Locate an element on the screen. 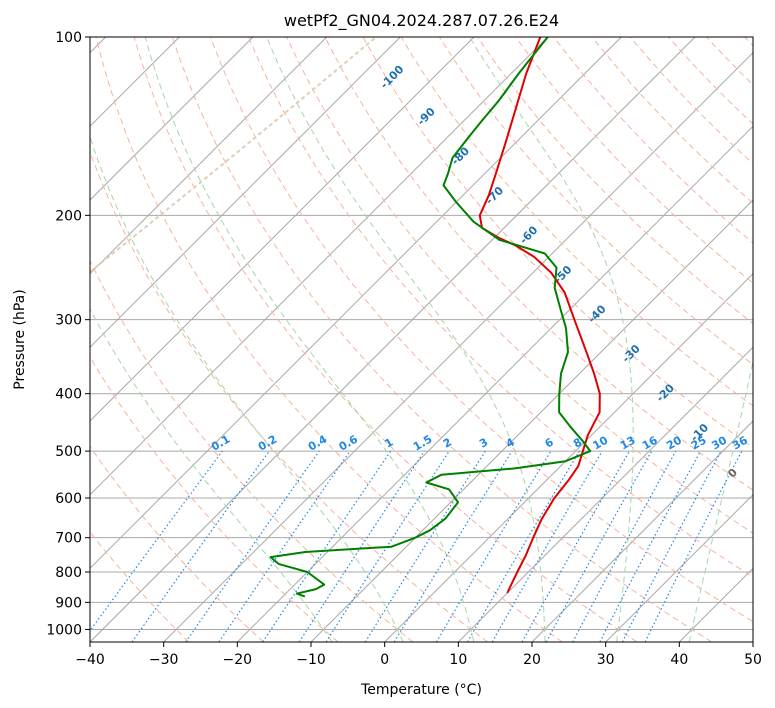 The height and width of the screenshot is (708, 775). y-tick-label: 500 is located at coordinates (68, 452).